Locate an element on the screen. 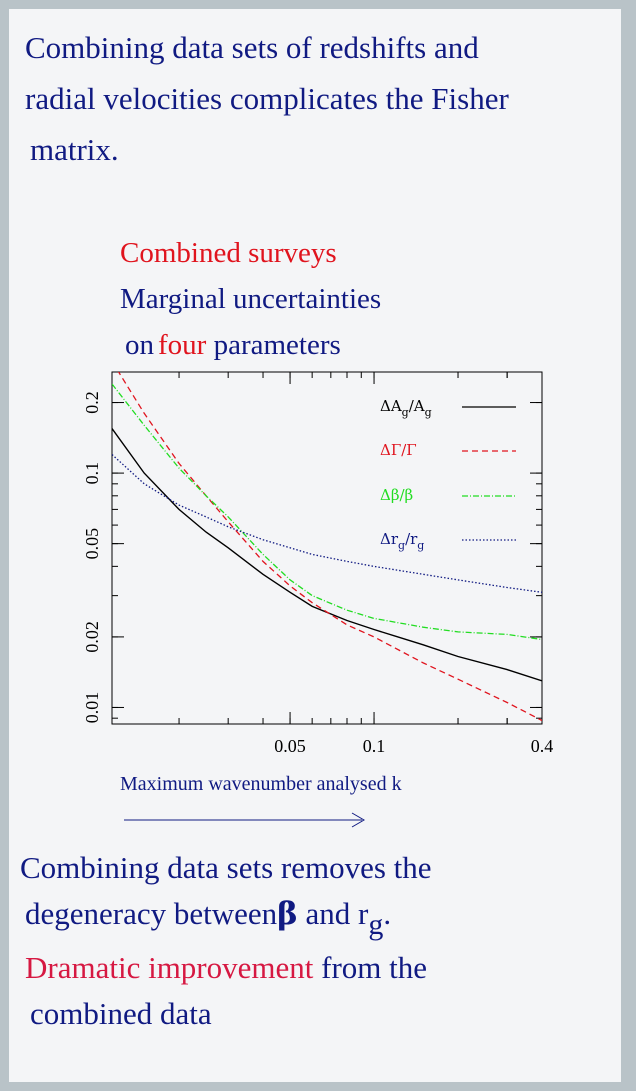  heading-four-parameters: on four parameters is located at coordinates (233, 345).